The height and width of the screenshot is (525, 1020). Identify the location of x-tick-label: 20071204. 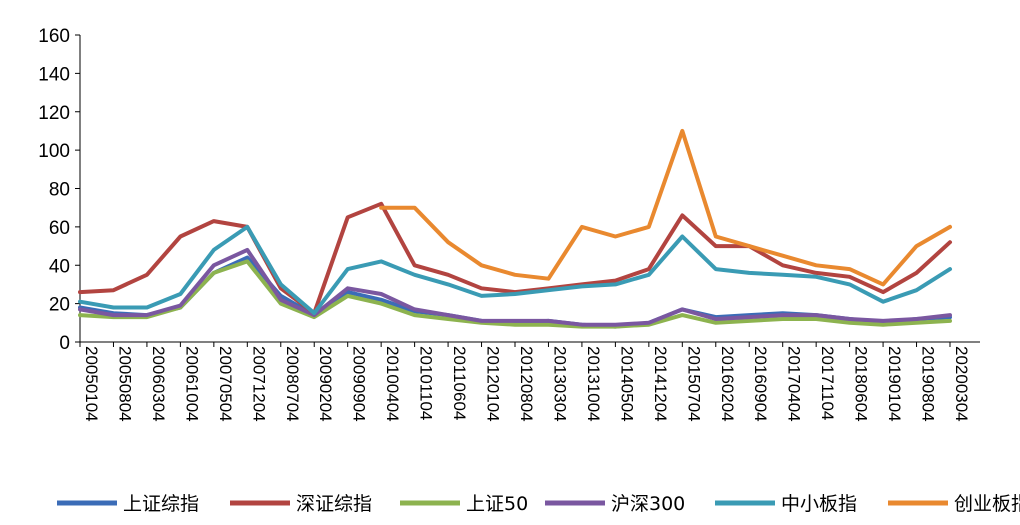
(258, 384).